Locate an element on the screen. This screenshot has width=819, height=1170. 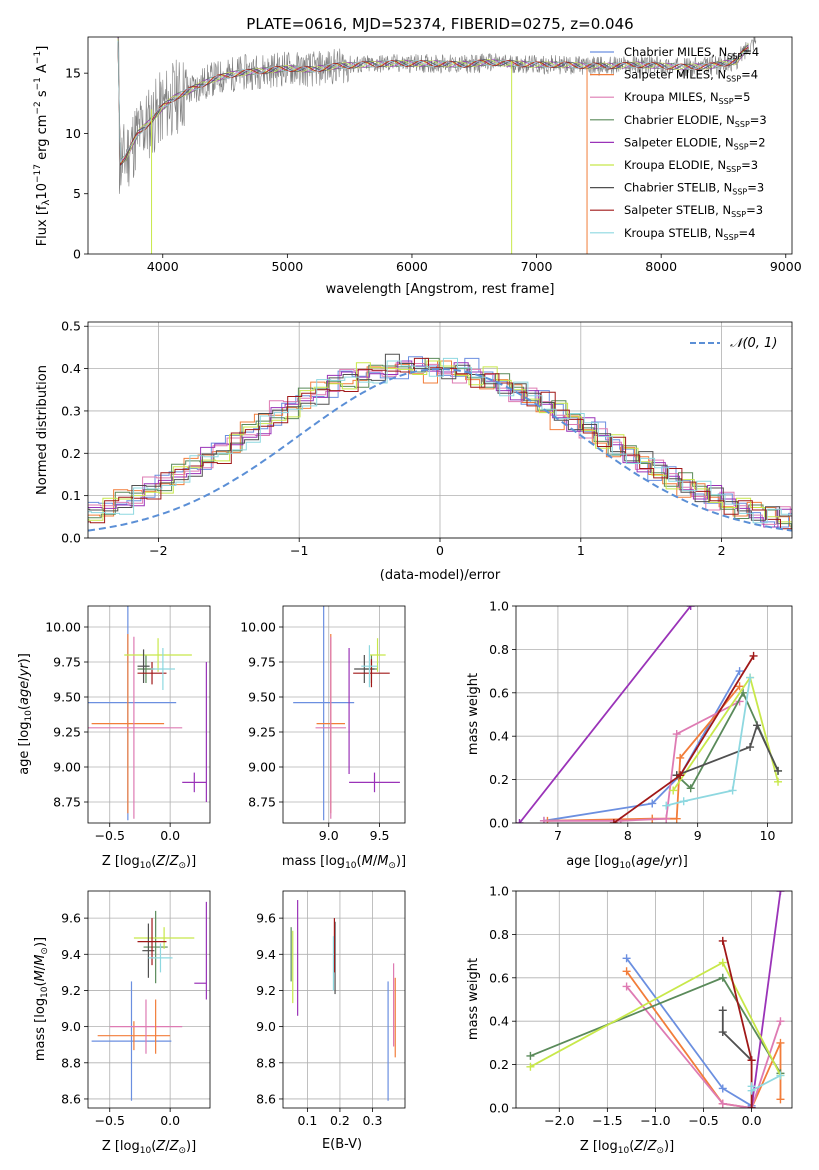
x-tick-label: −2.0 is located at coordinates (559, 1120).